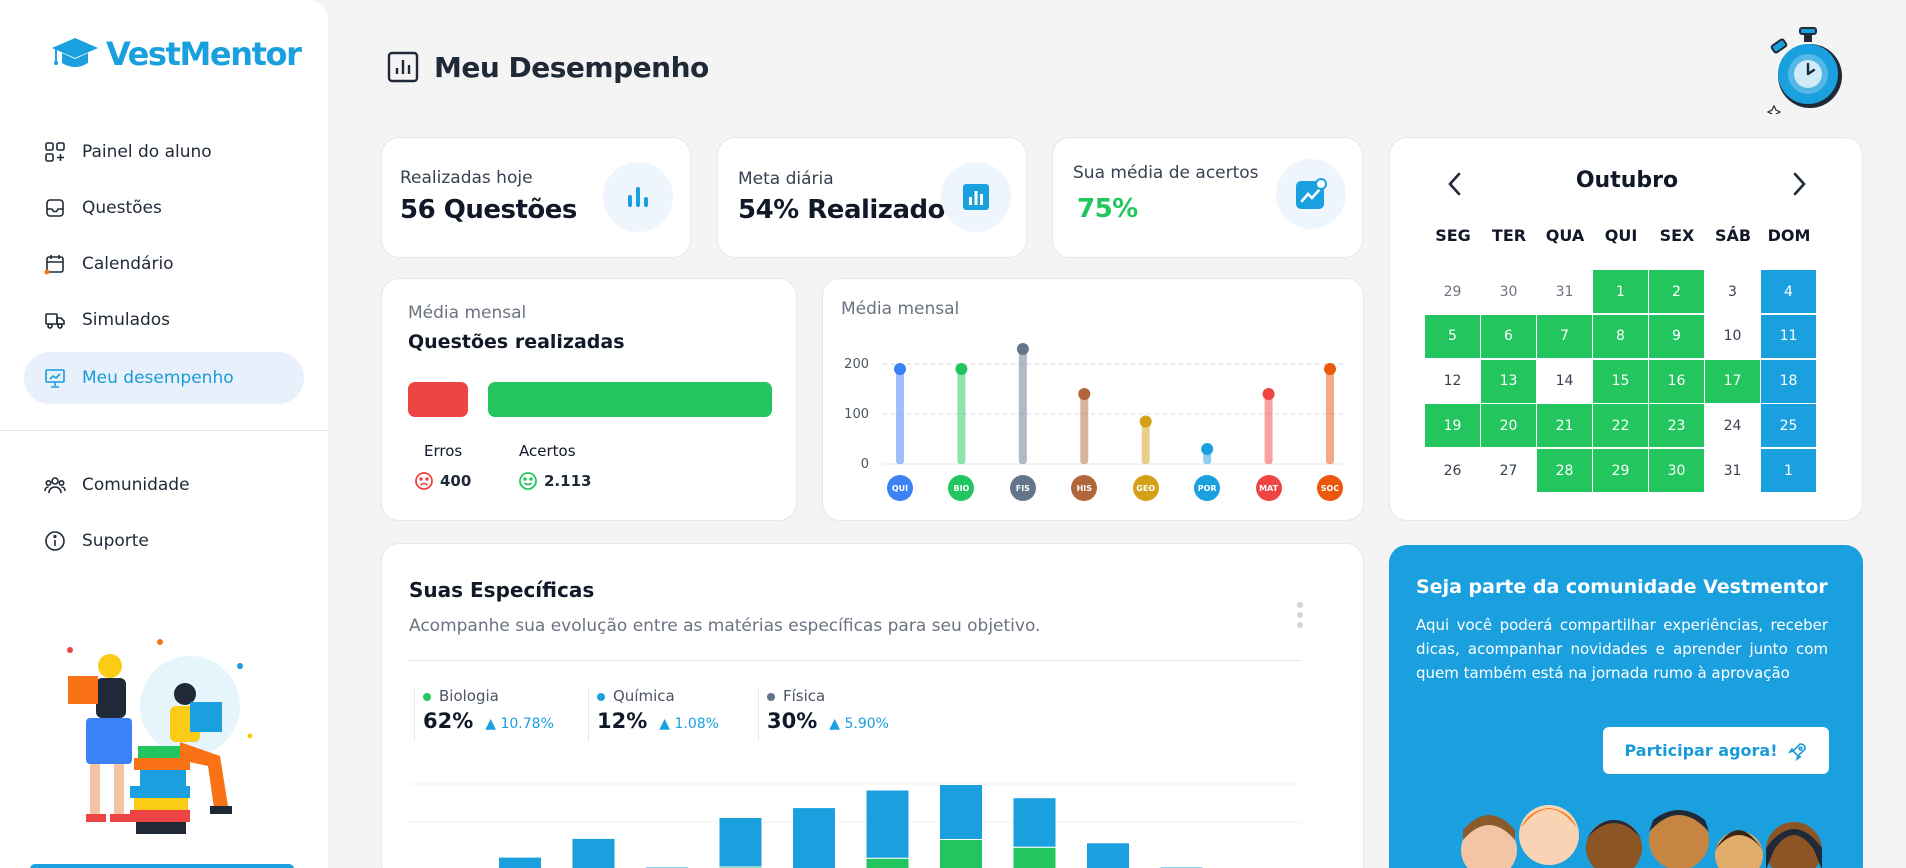 The width and height of the screenshot is (1906, 868). I want to click on calendar-day: 21, so click(1565, 426).